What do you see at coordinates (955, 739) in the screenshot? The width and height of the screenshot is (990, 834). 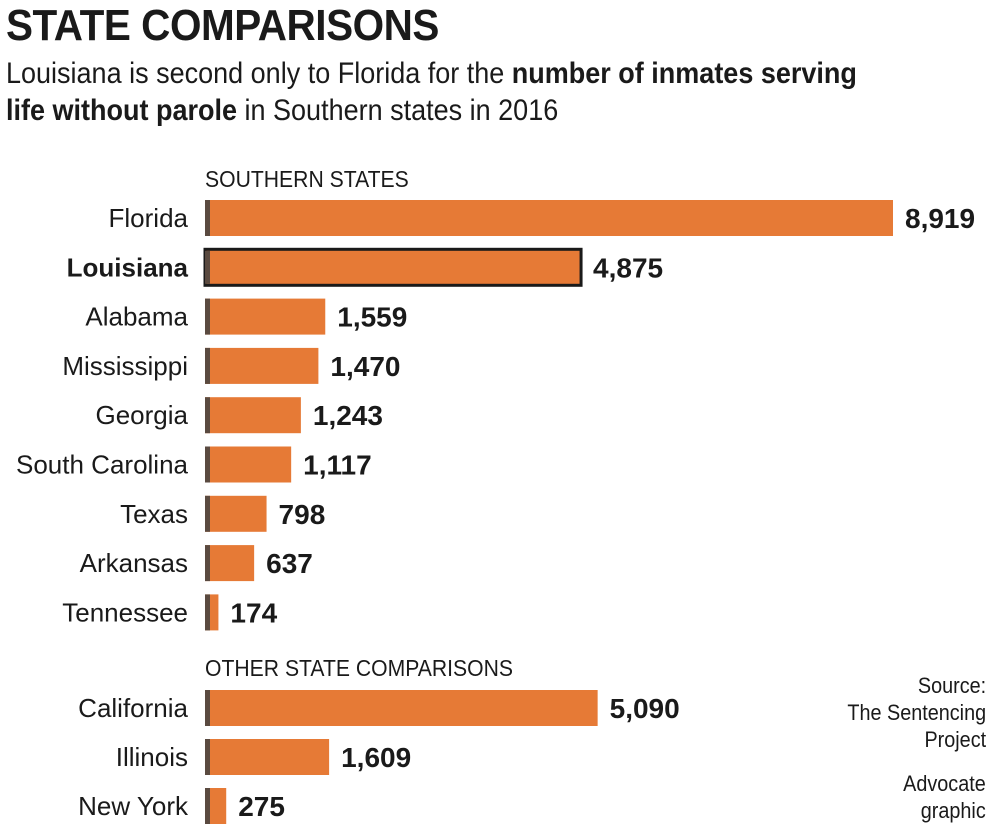 I see `source-line: Project` at bounding box center [955, 739].